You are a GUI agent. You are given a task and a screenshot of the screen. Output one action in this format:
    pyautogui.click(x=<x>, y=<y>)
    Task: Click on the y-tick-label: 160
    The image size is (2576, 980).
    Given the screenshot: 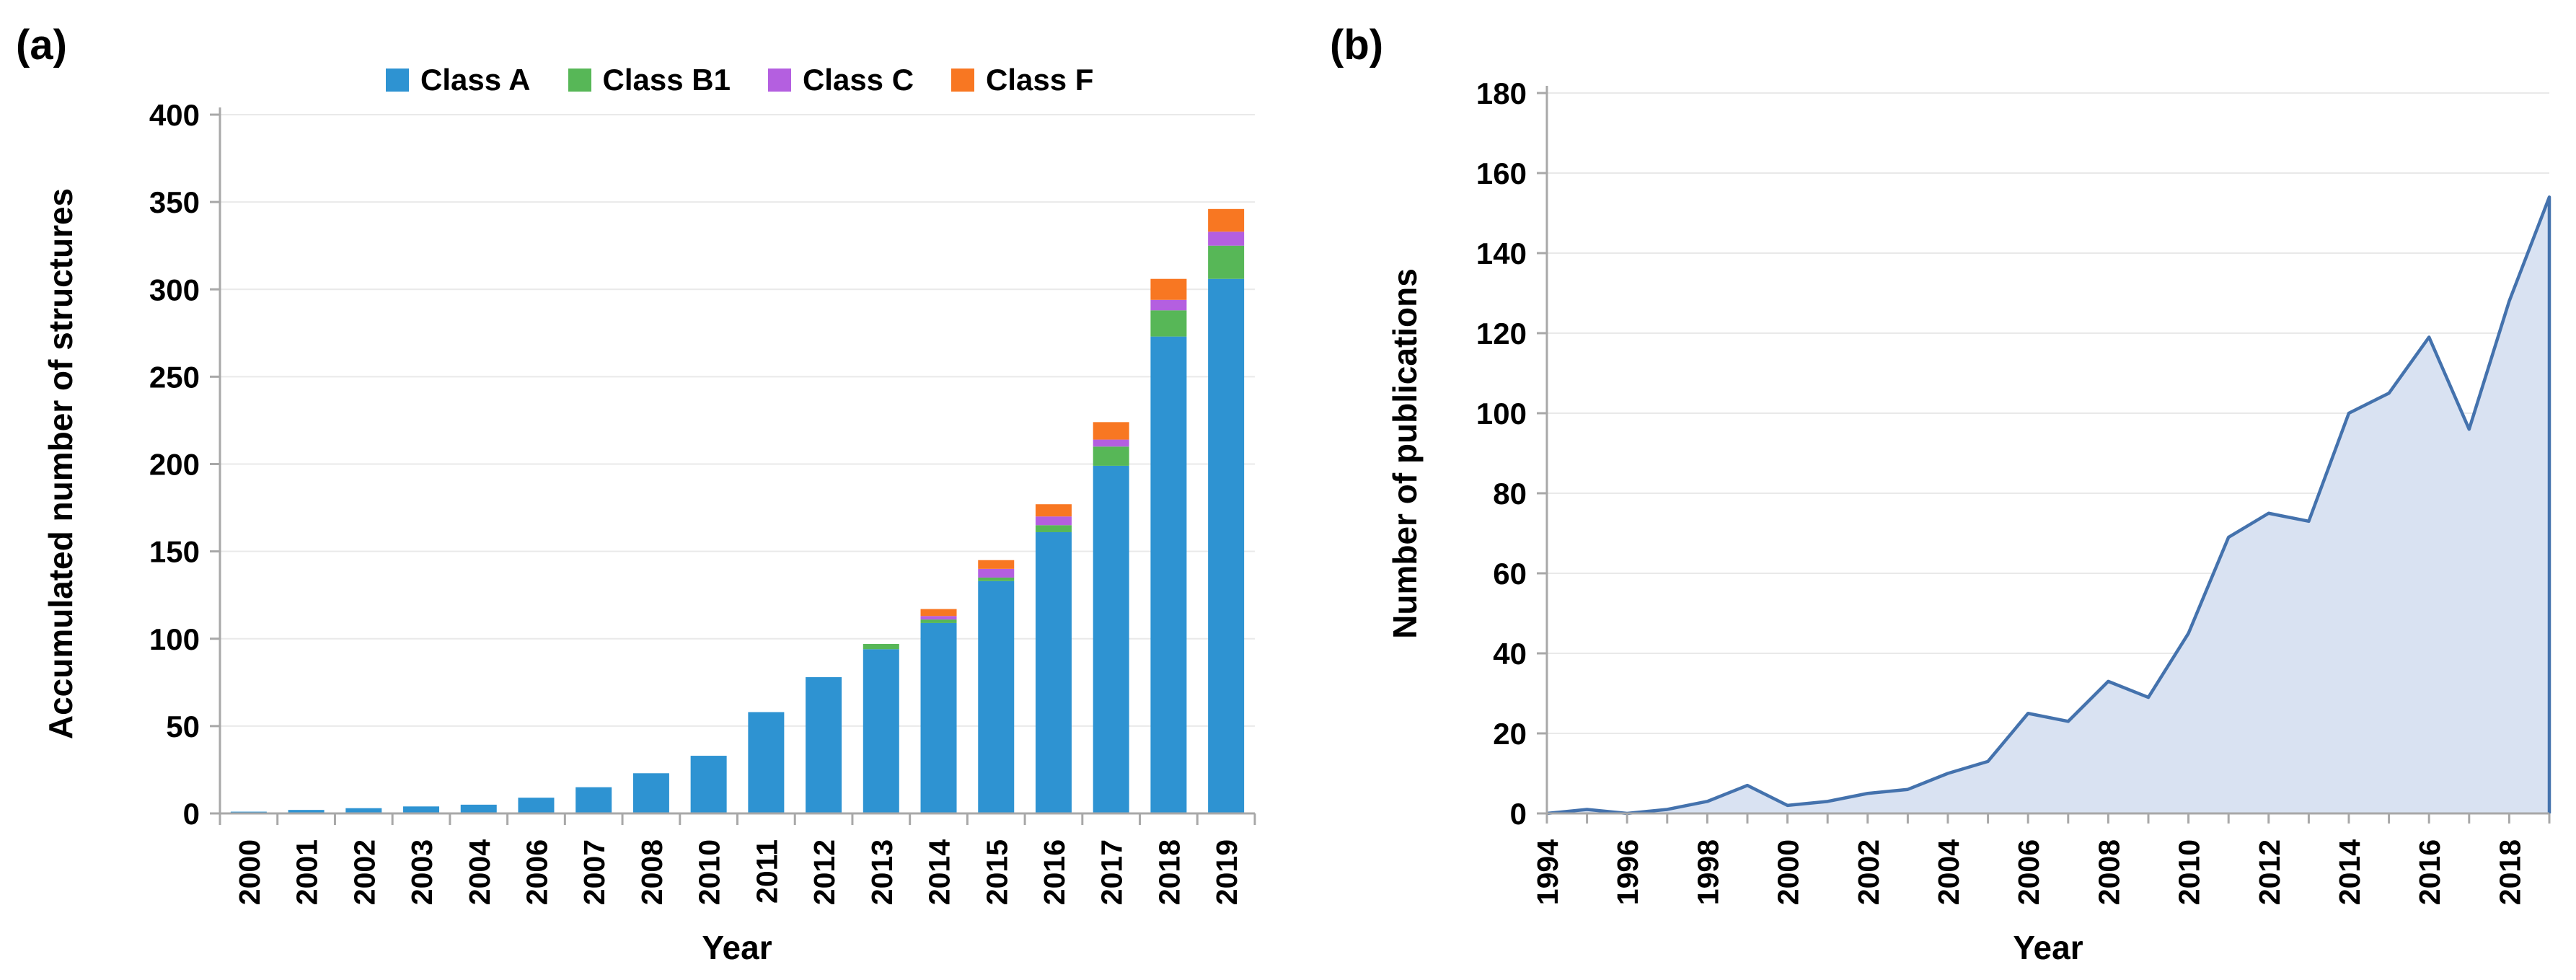 What is the action you would take?
    pyautogui.click(x=1501, y=173)
    